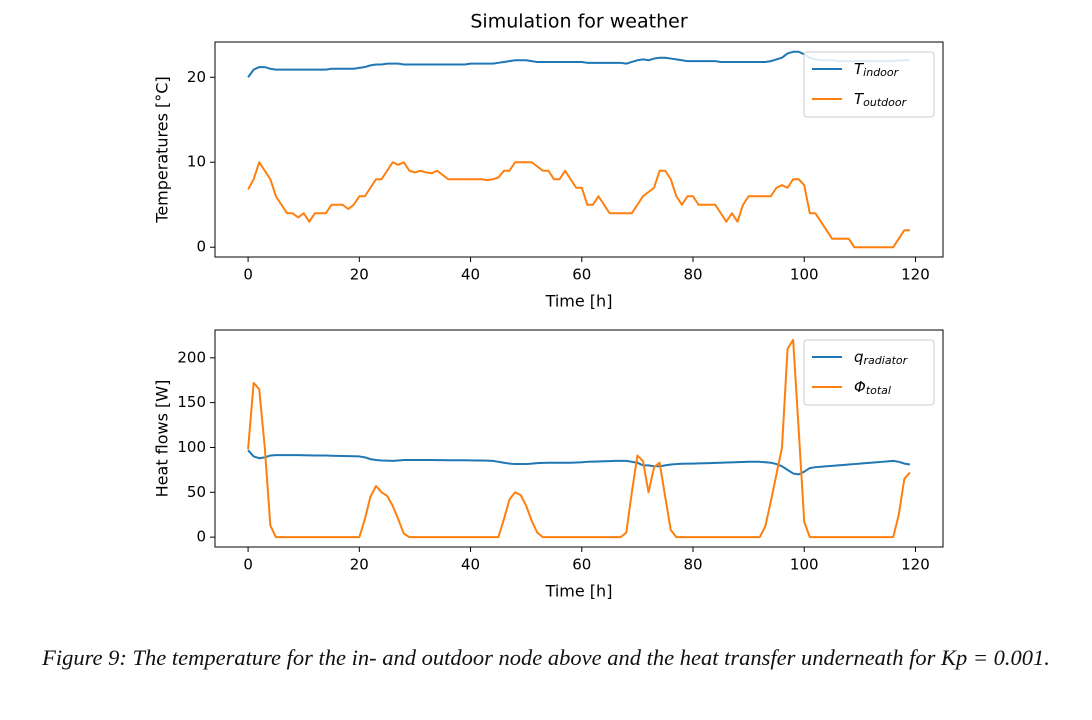  What do you see at coordinates (196, 77) in the screenshot?
I see `y-tick-label: 20` at bounding box center [196, 77].